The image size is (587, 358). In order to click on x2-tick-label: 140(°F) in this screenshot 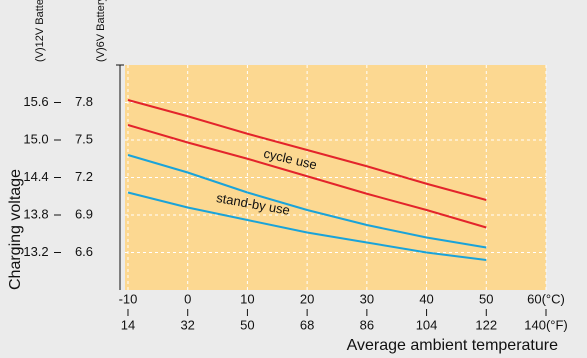, I will do `click(546, 324)`.